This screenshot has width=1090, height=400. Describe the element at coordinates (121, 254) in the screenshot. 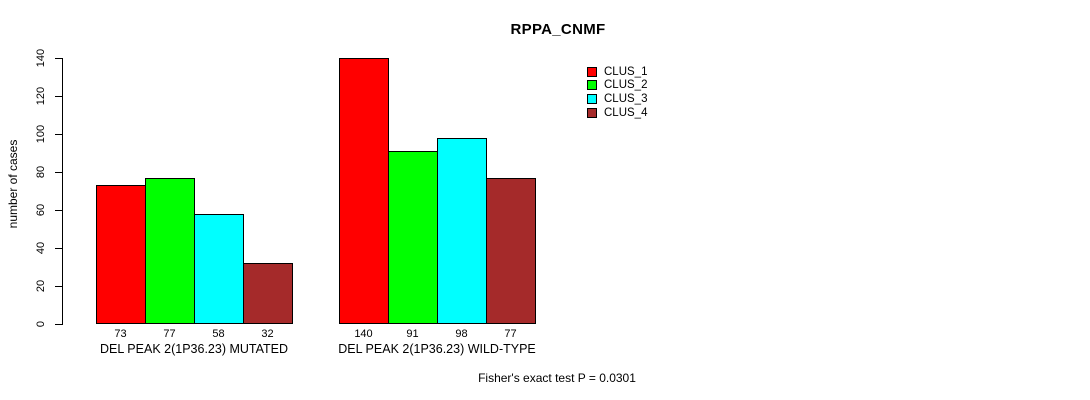

I see `bar-clus_1-group1` at that location.